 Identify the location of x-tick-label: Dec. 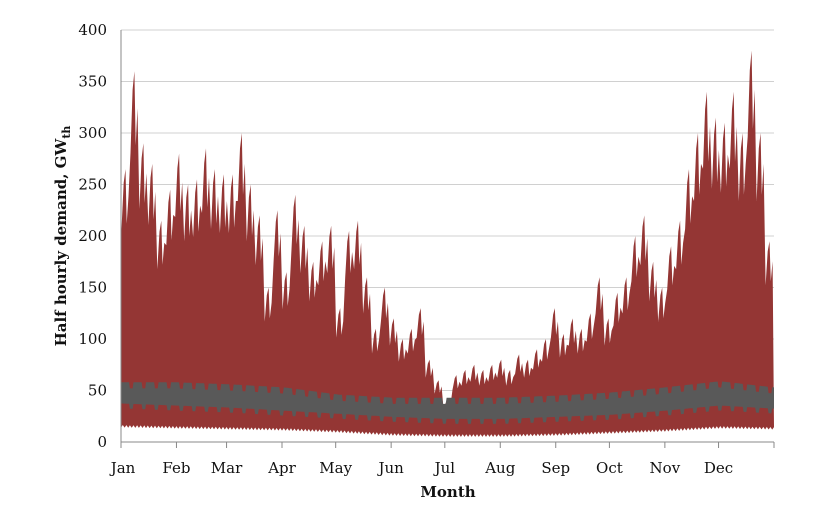
(718, 468).